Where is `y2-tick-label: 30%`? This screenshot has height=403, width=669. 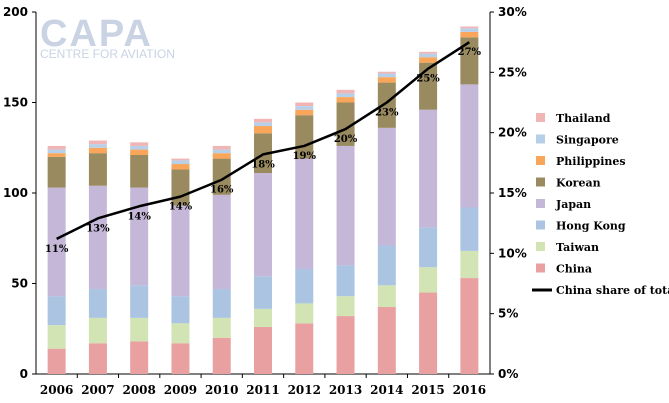
y2-tick-label: 30% is located at coordinates (512, 12).